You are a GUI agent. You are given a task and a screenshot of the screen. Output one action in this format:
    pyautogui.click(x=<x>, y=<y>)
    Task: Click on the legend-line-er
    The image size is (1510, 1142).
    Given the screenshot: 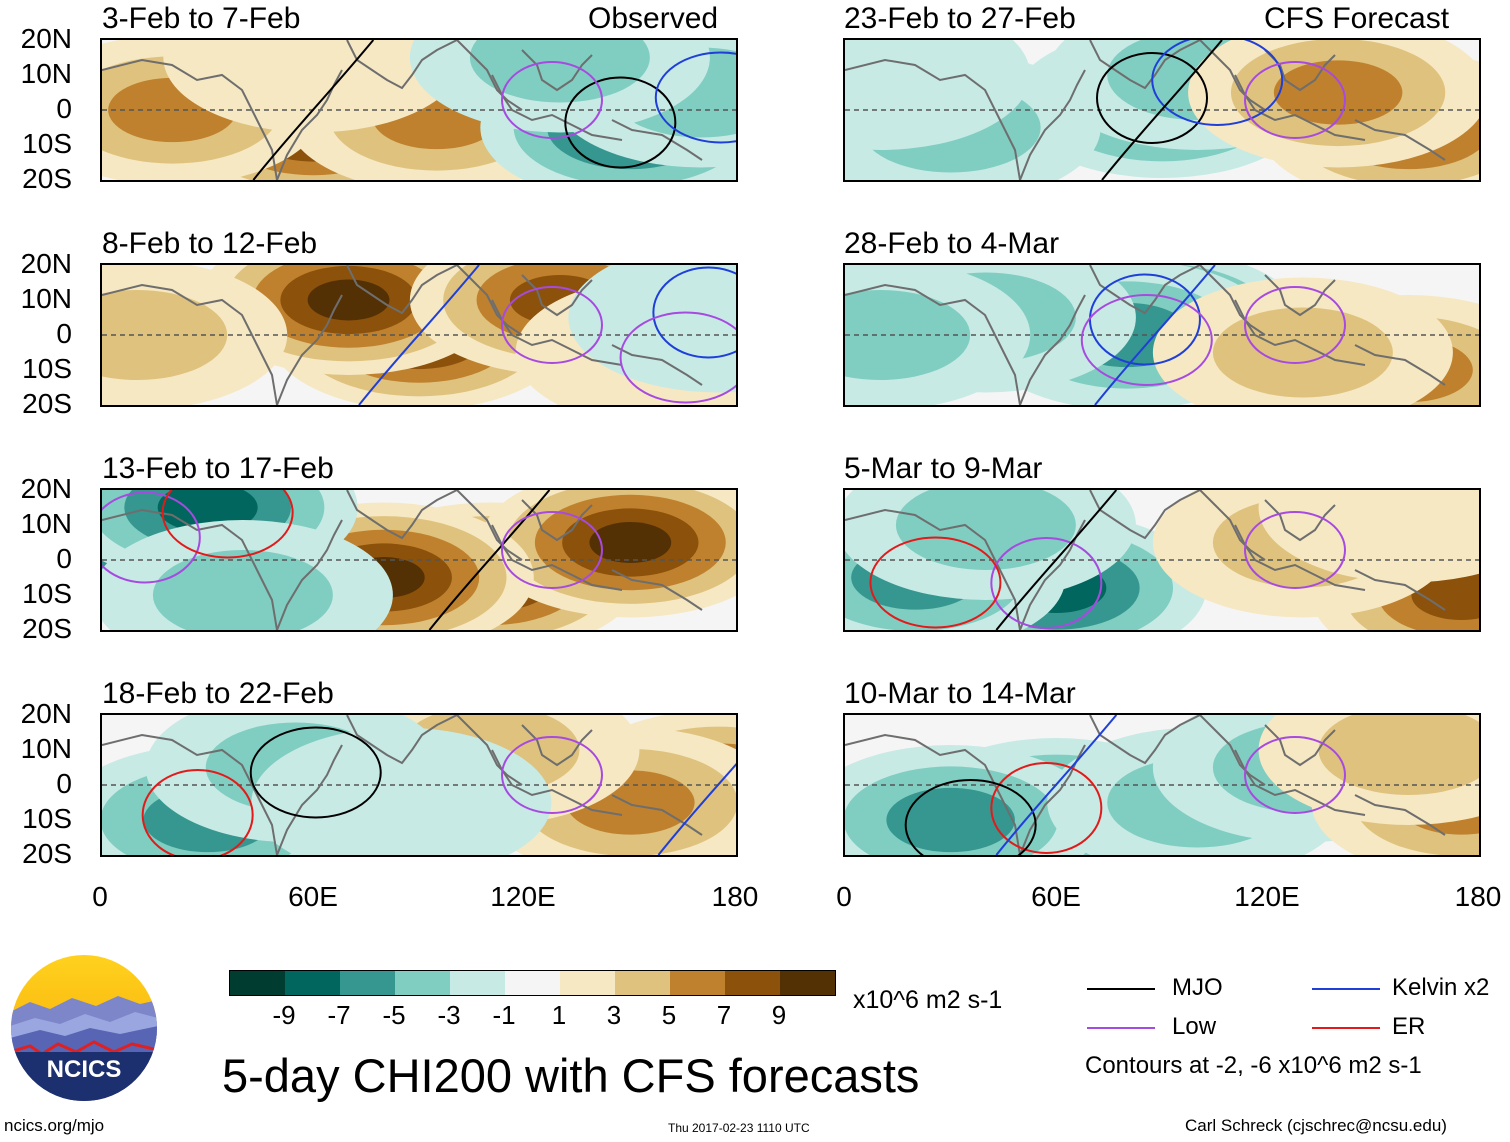 What is the action you would take?
    pyautogui.click(x=1346, y=1028)
    